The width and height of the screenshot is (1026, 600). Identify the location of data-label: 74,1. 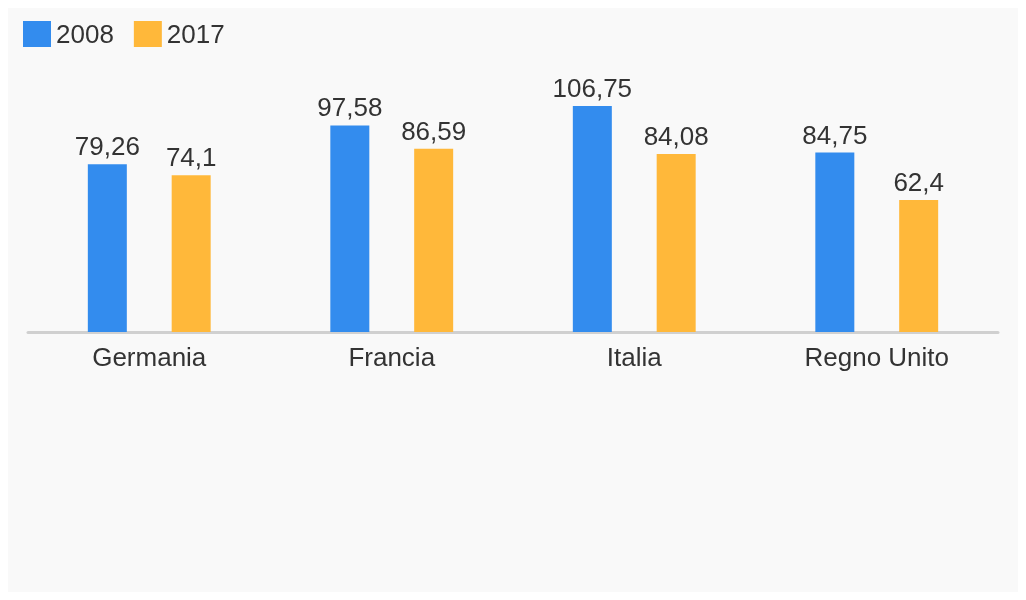
(191, 157).